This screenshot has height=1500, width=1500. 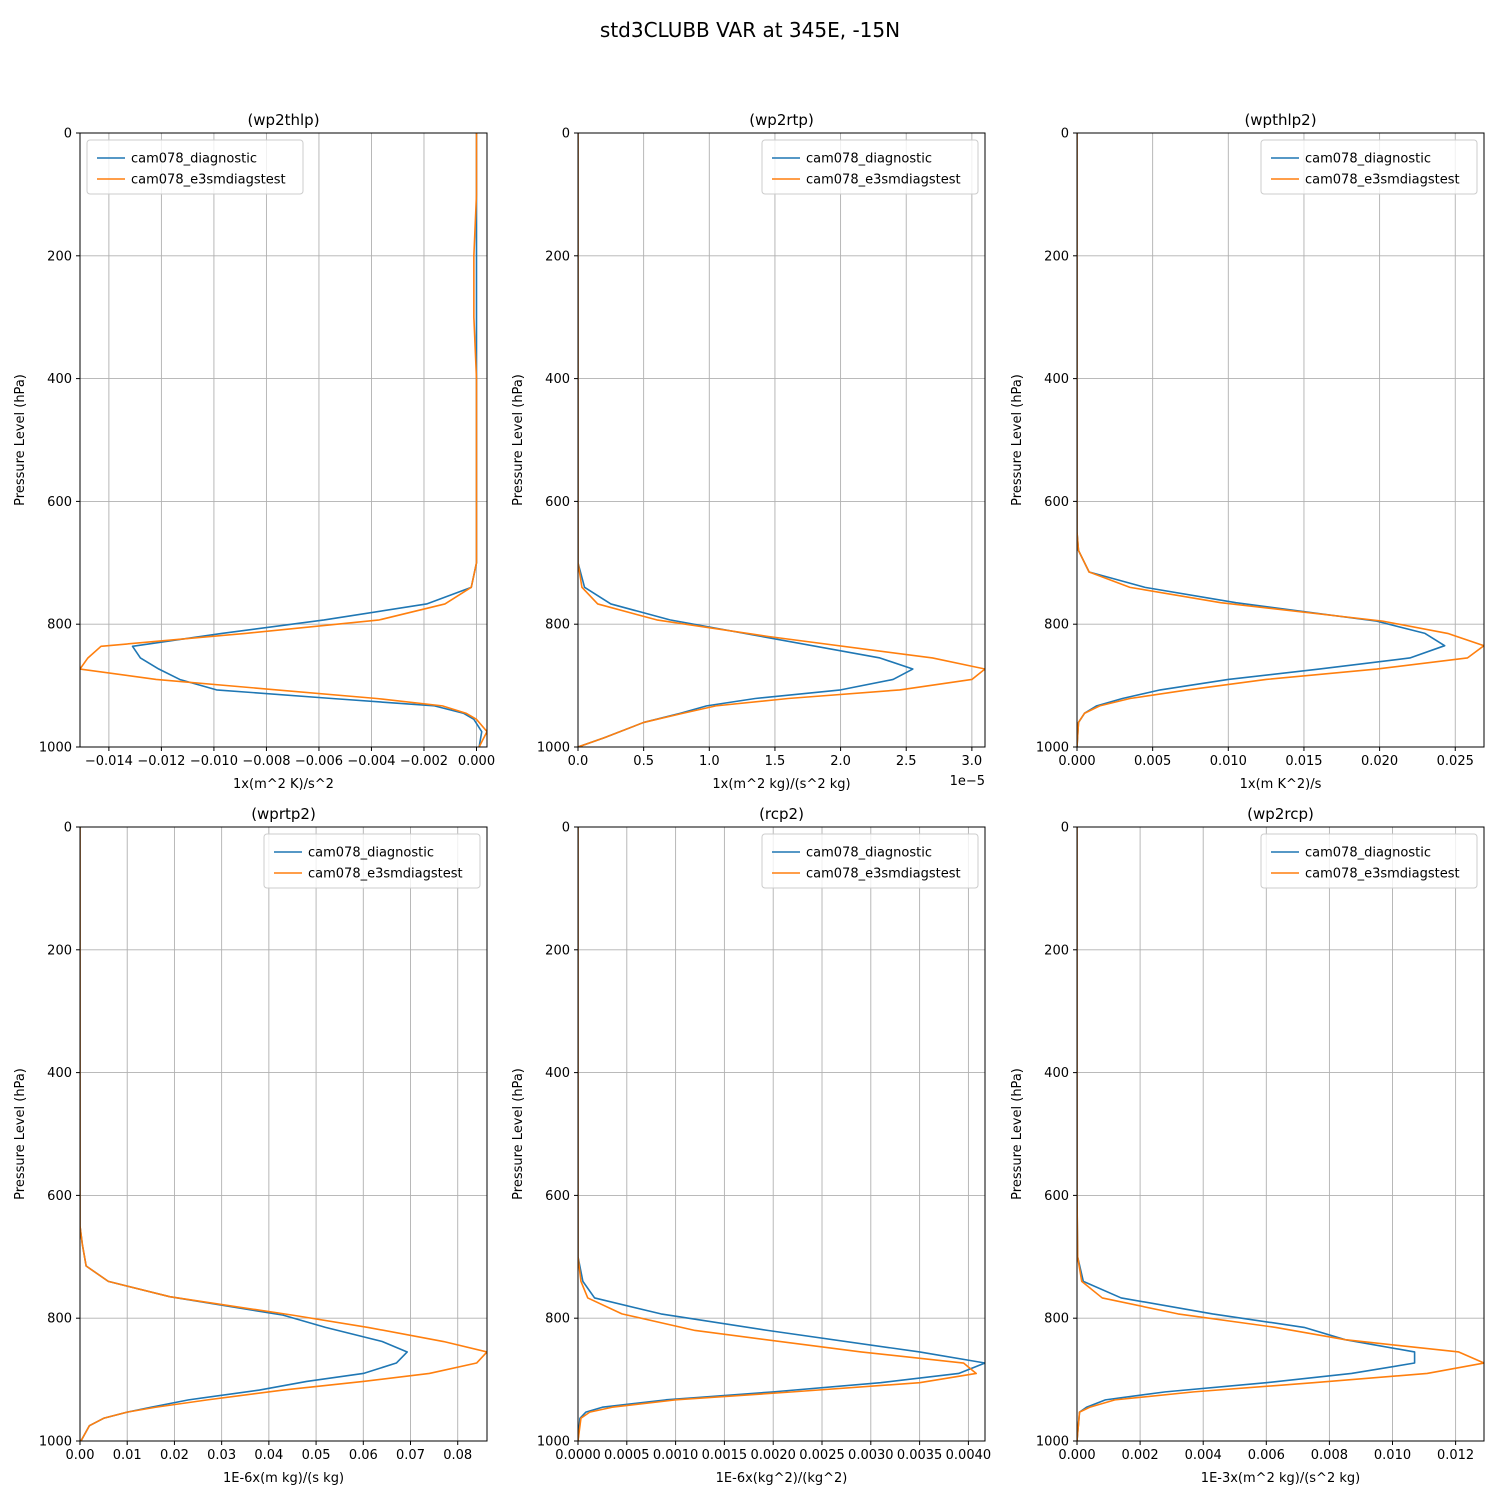 I want to click on x-tick-label: 0.005, so click(x=1152, y=761).